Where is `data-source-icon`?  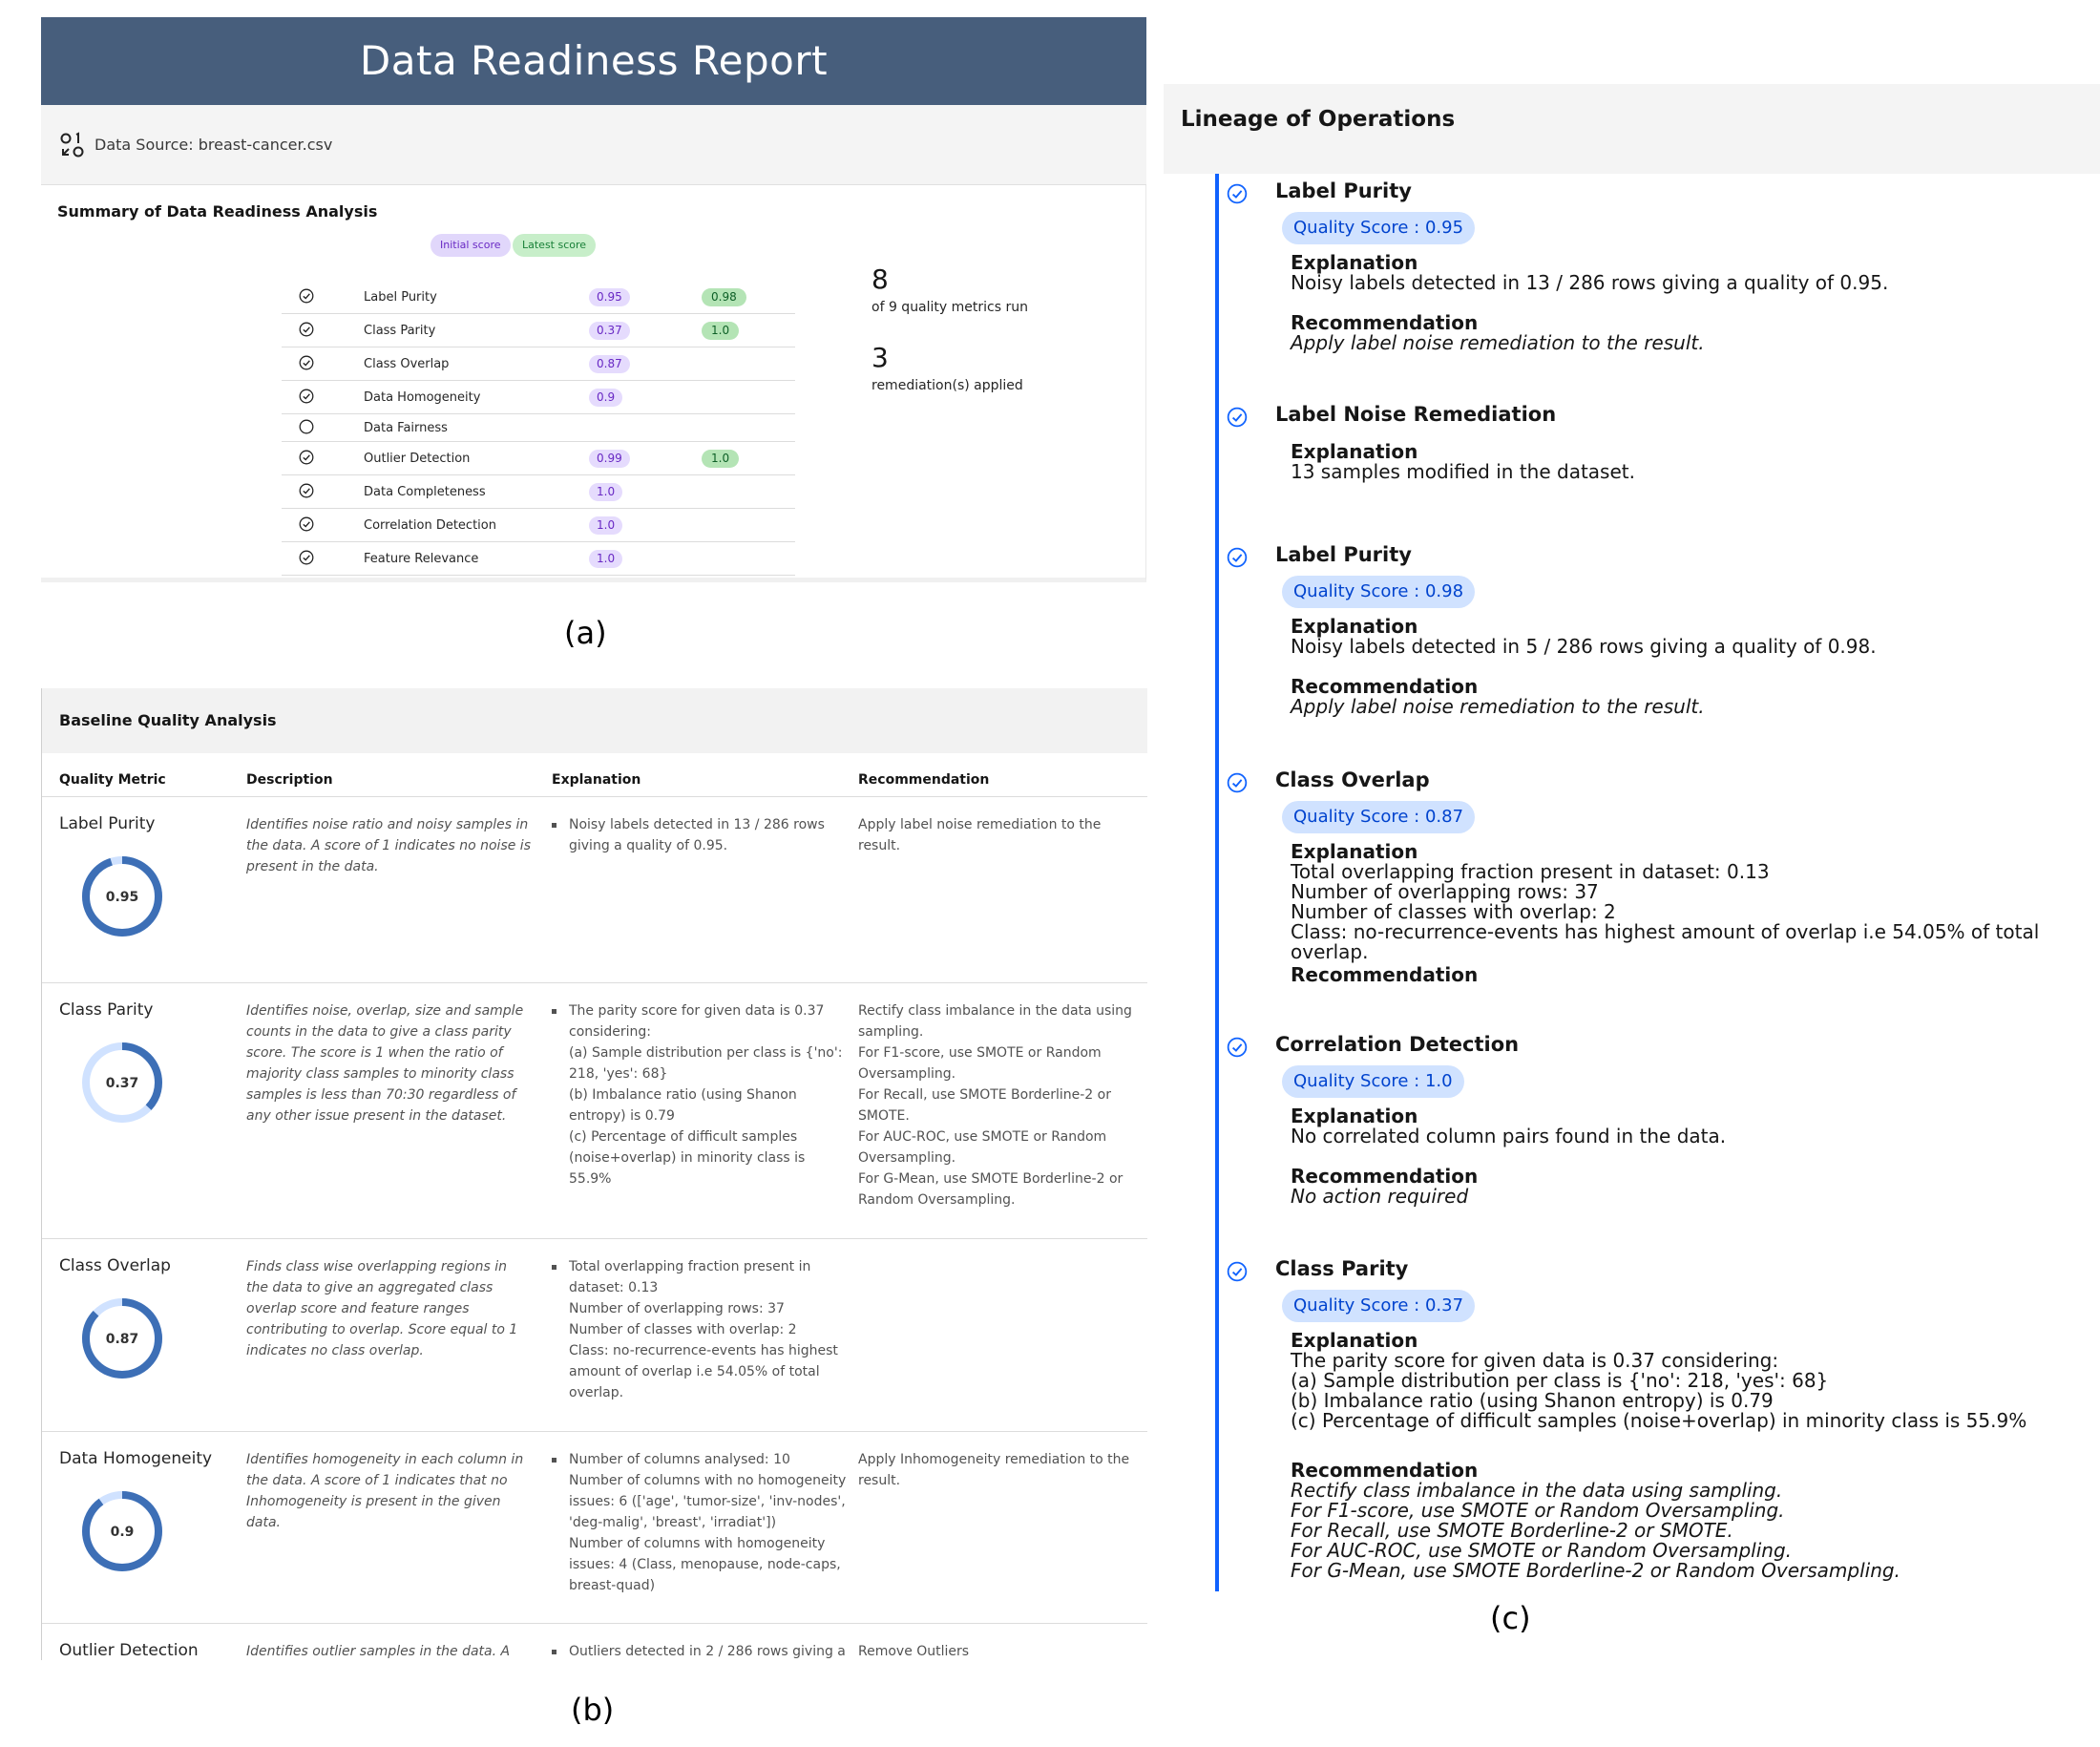
data-source-icon is located at coordinates (72, 144).